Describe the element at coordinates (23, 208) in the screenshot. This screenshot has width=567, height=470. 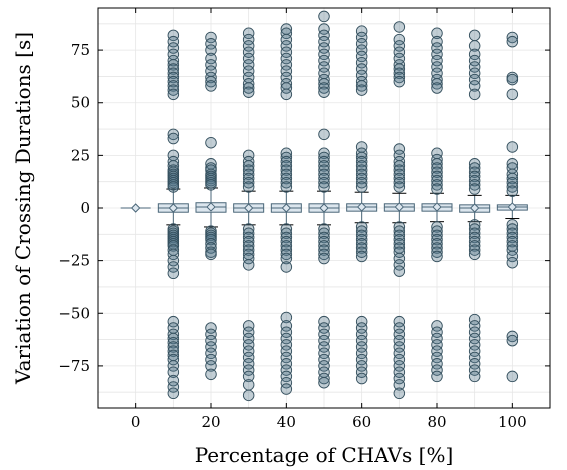
I see `y-axis-label: Variation of Crossing Durations [s]` at that location.